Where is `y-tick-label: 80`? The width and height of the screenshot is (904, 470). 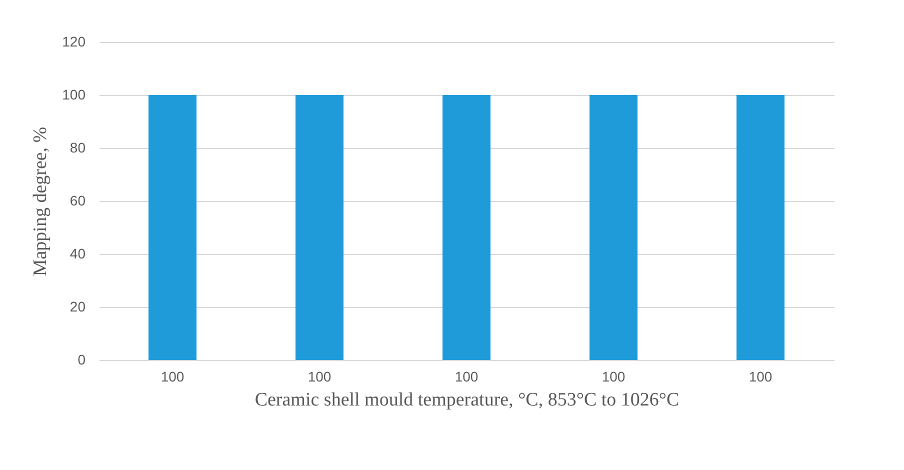 y-tick-label: 80 is located at coordinates (78, 148).